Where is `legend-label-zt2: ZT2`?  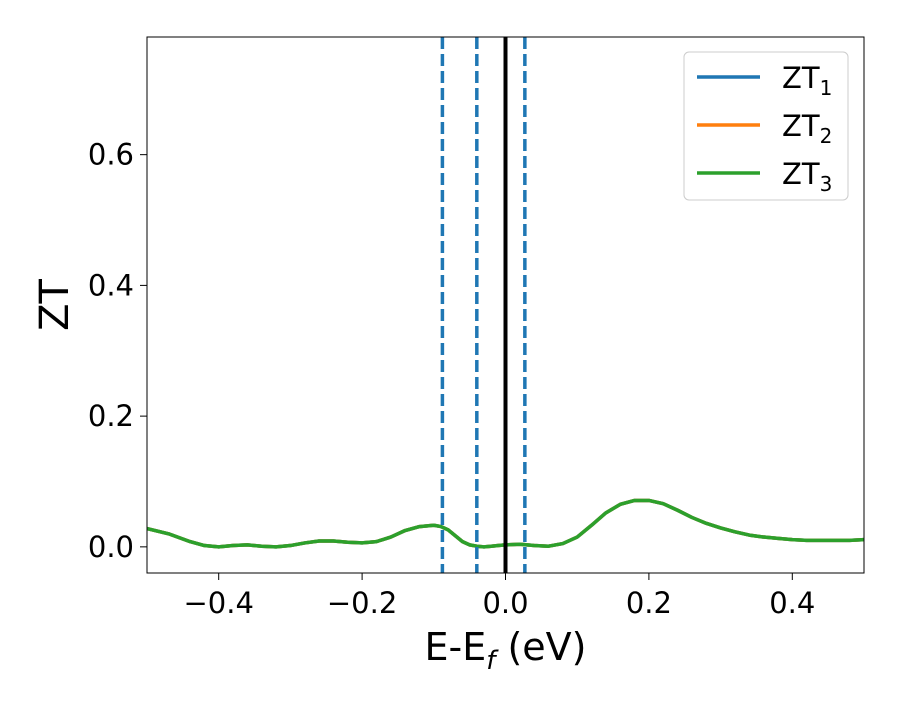
legend-label-zt2: ZT2 is located at coordinates (807, 128).